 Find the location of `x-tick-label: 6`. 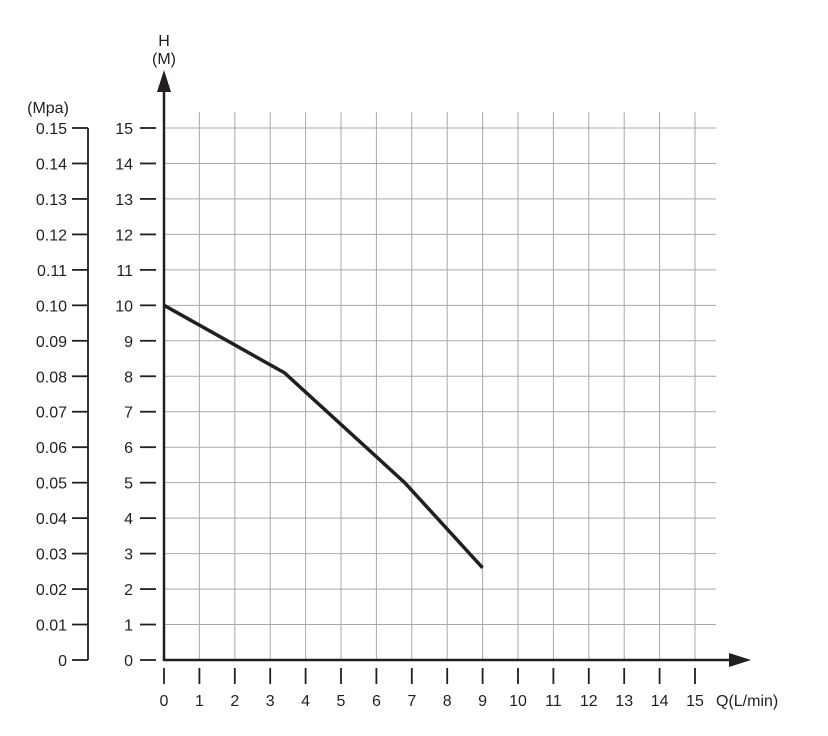

x-tick-label: 6 is located at coordinates (376, 701).